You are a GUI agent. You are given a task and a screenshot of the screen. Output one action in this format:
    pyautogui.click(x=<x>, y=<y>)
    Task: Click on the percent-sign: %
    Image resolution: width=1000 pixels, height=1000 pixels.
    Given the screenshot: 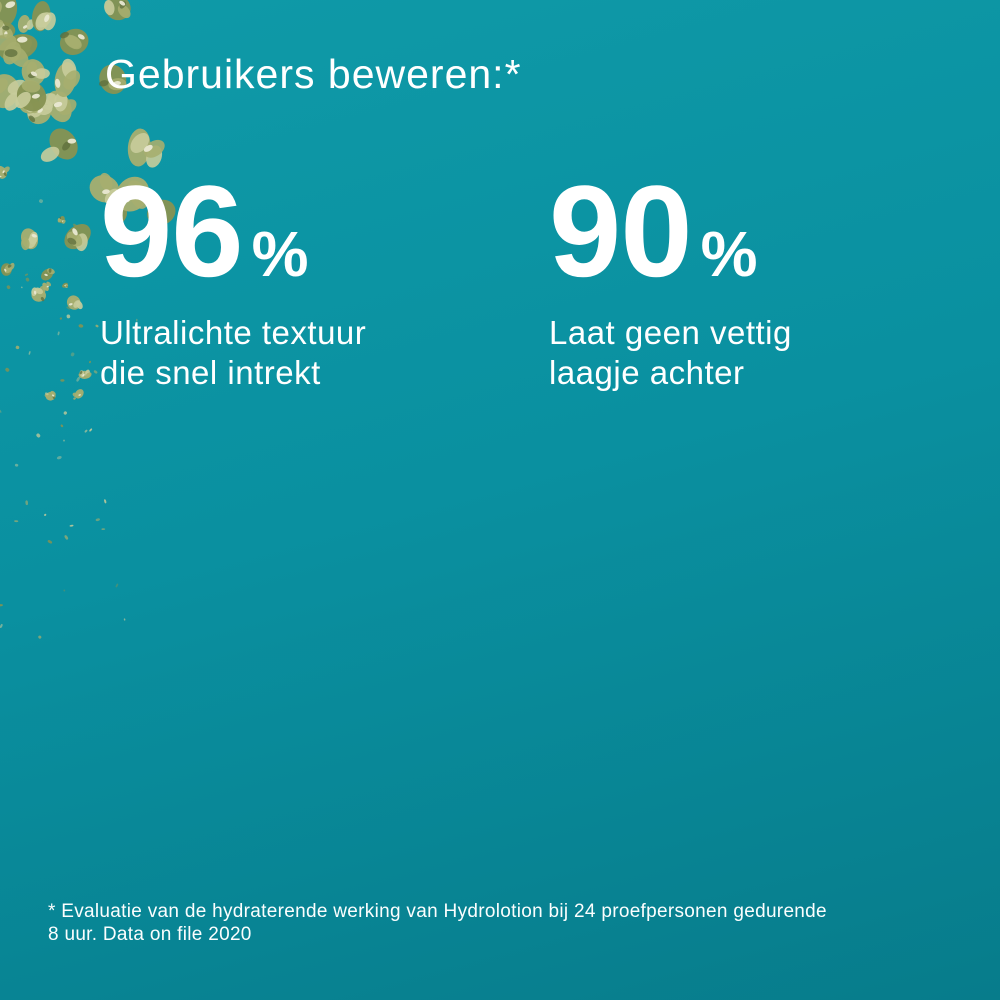 What is the action you would take?
    pyautogui.click(x=280, y=254)
    